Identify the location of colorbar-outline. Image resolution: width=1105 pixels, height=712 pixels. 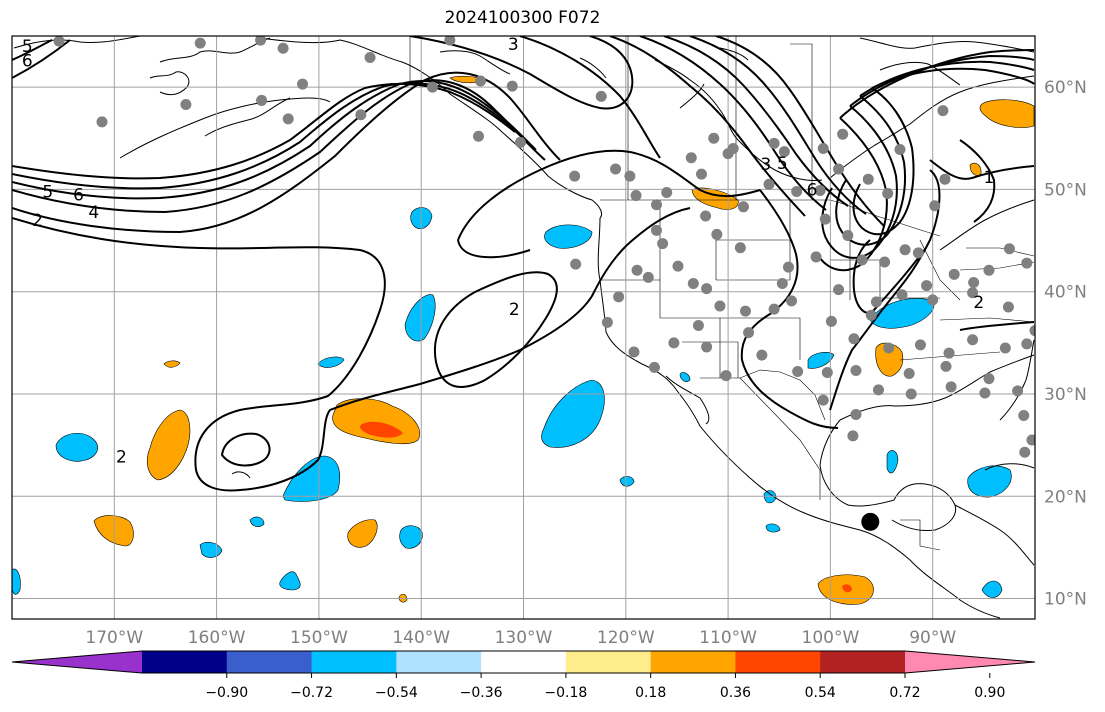
(523, 662).